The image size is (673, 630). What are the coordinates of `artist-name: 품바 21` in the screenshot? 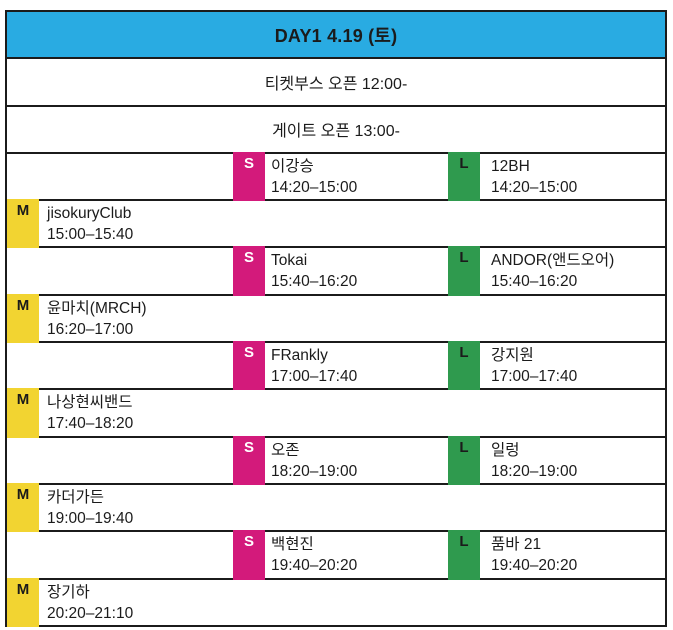 It's located at (516, 545).